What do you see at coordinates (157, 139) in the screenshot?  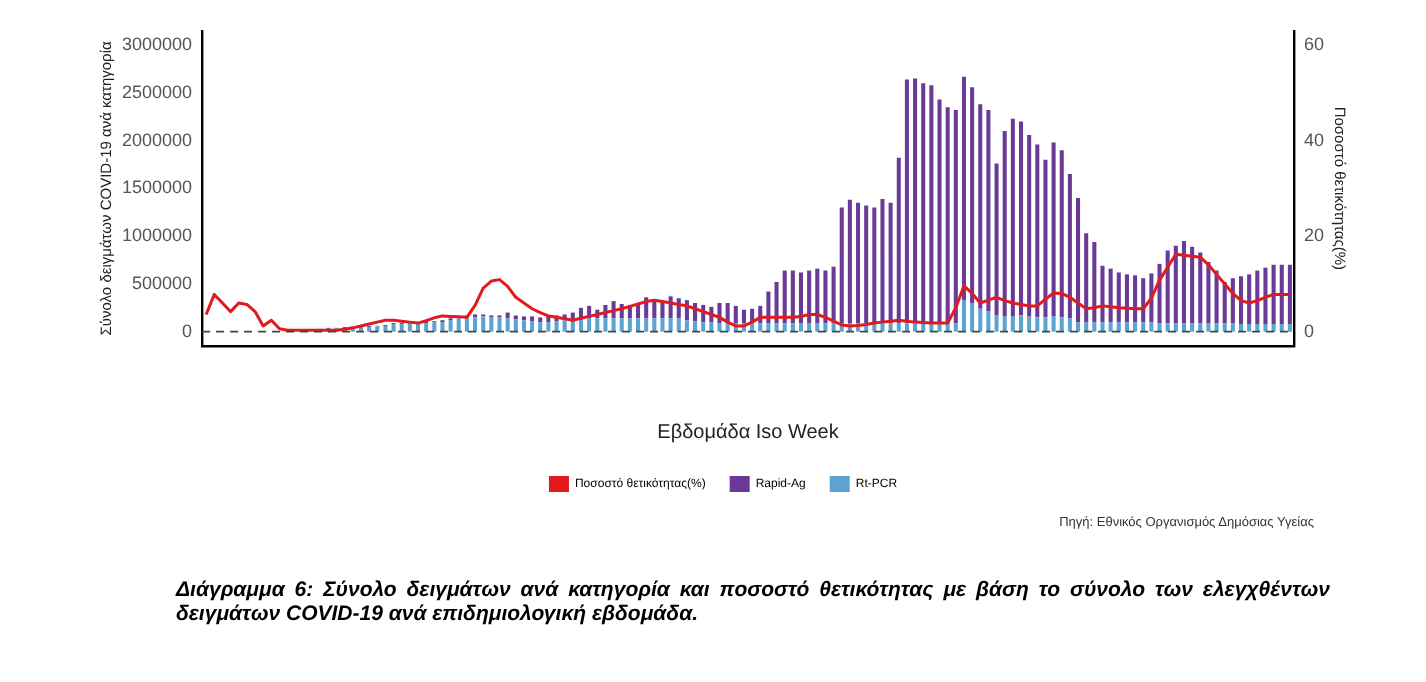 I see `y-tick-label: 2000000` at bounding box center [157, 139].